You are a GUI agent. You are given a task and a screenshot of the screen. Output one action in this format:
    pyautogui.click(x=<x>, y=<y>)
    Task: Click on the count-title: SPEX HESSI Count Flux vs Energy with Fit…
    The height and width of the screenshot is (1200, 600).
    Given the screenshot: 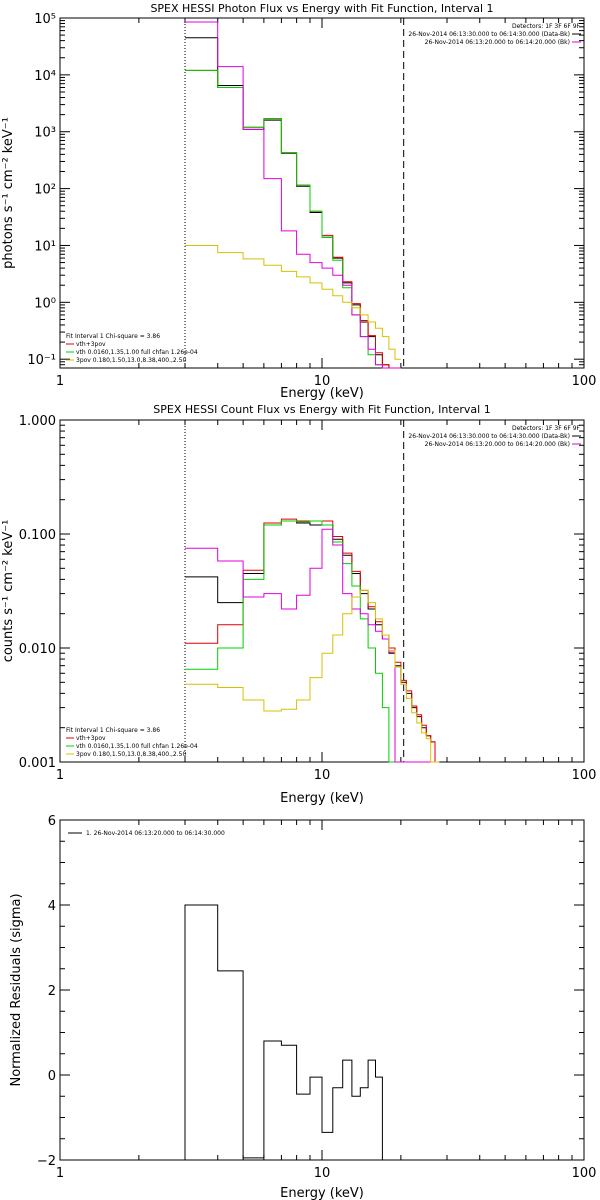 What is the action you would take?
    pyautogui.click(x=321, y=409)
    